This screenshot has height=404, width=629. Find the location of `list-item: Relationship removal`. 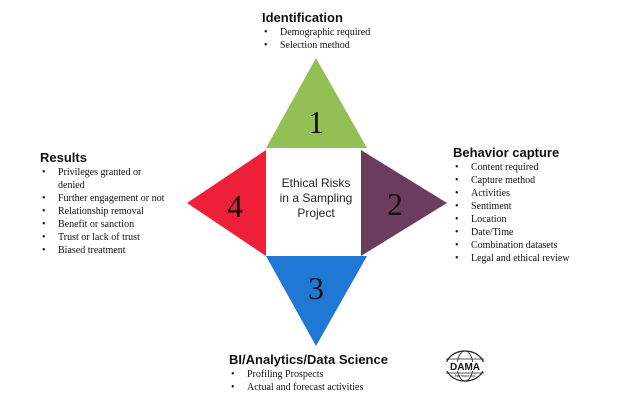

list-item: Relationship removal is located at coordinates (115, 211).